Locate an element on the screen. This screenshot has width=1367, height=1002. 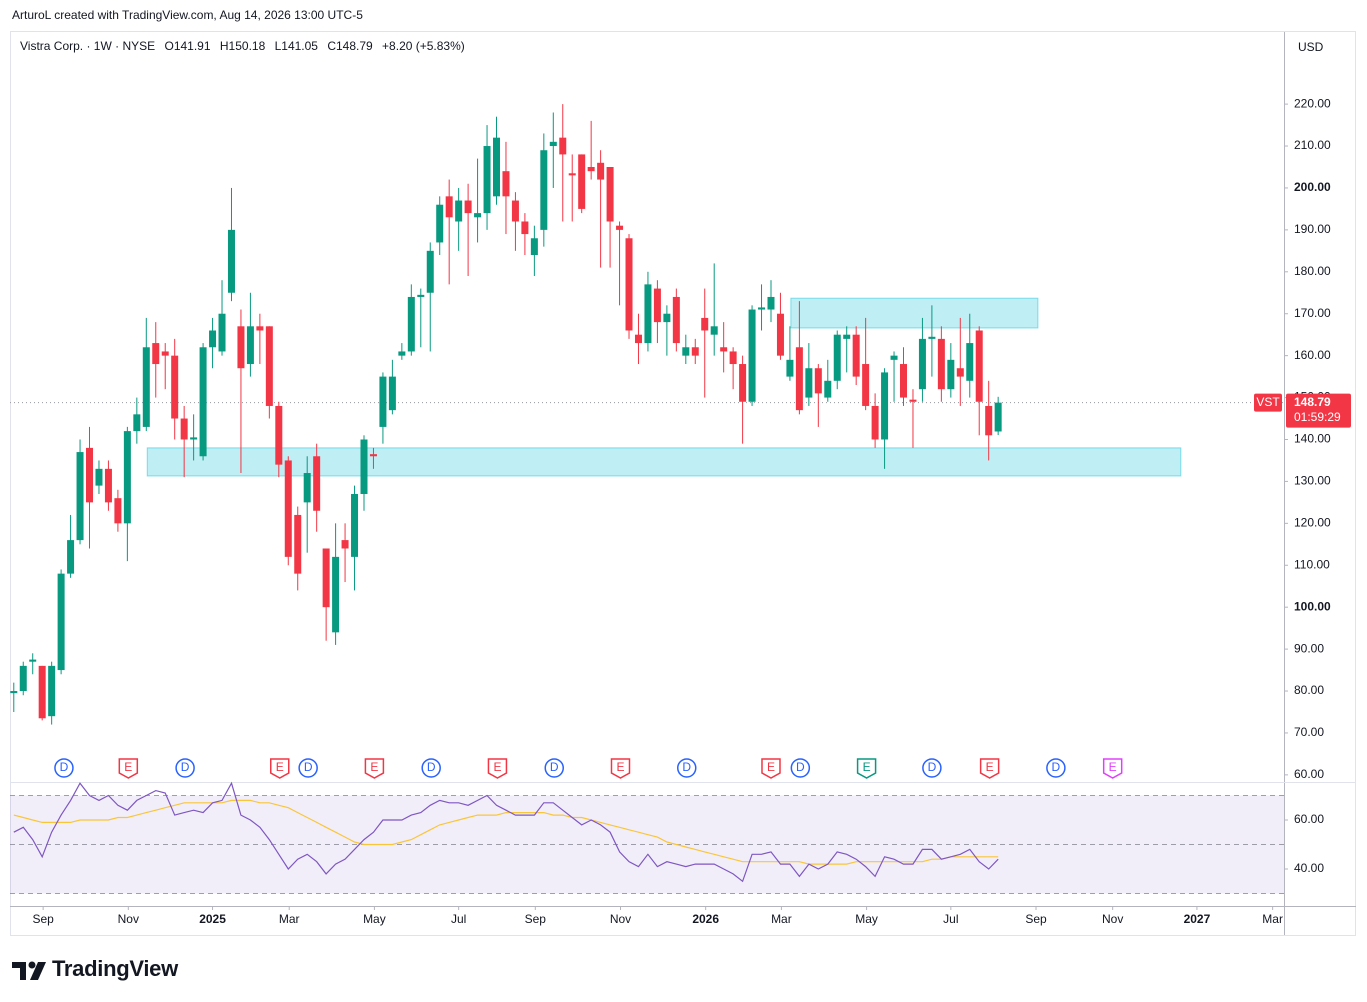
symbol-tag-label: VST is located at coordinates (1268, 402).